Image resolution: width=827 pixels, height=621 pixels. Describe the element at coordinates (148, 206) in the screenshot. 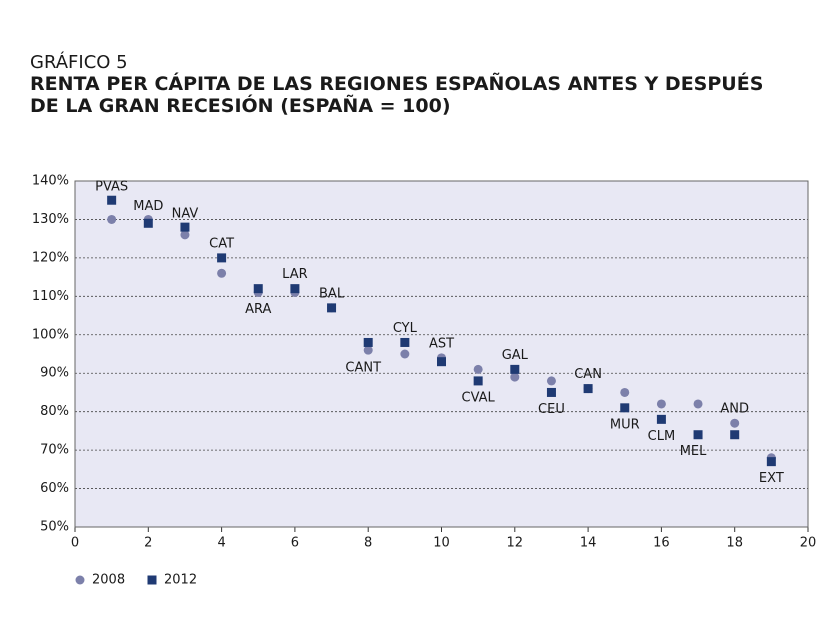

I see `point-label: MAD` at that location.